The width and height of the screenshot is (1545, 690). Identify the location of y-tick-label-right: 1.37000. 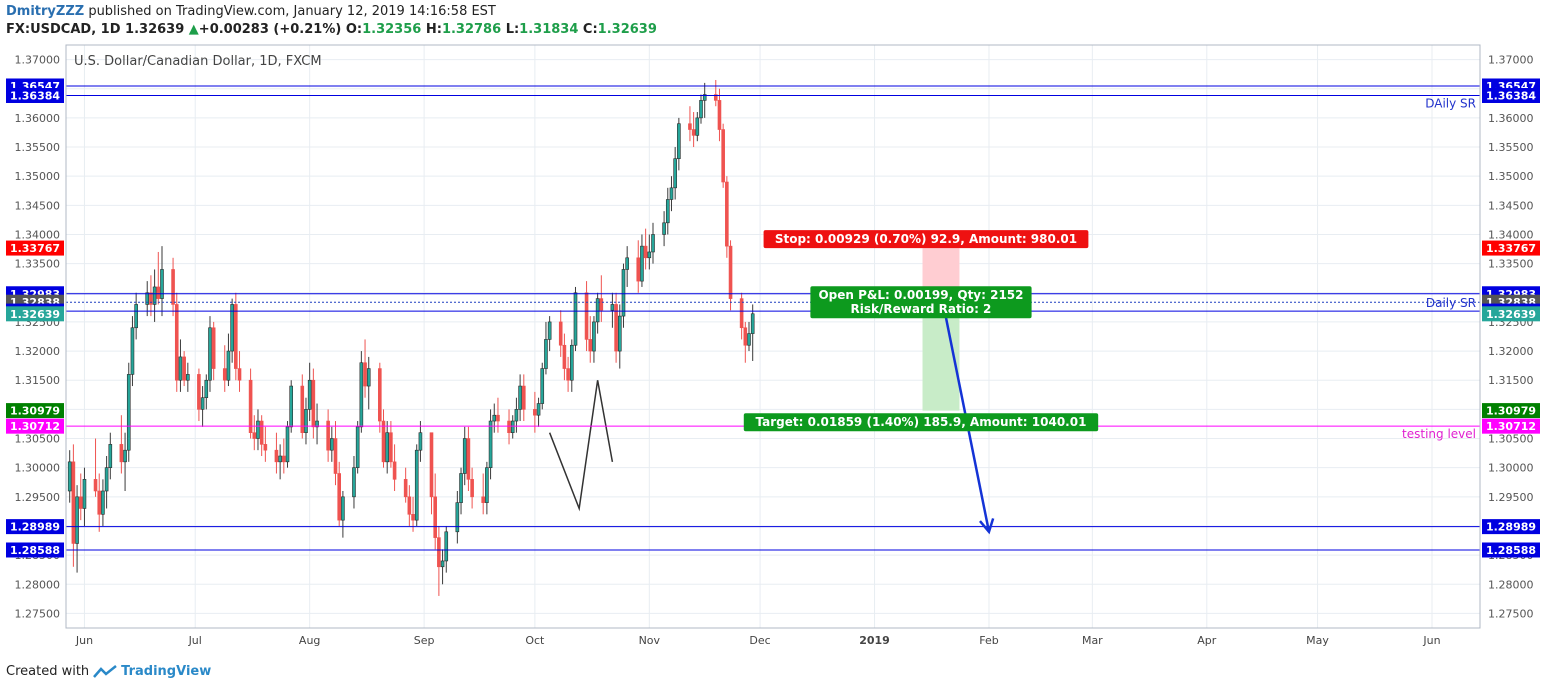
(1511, 60).